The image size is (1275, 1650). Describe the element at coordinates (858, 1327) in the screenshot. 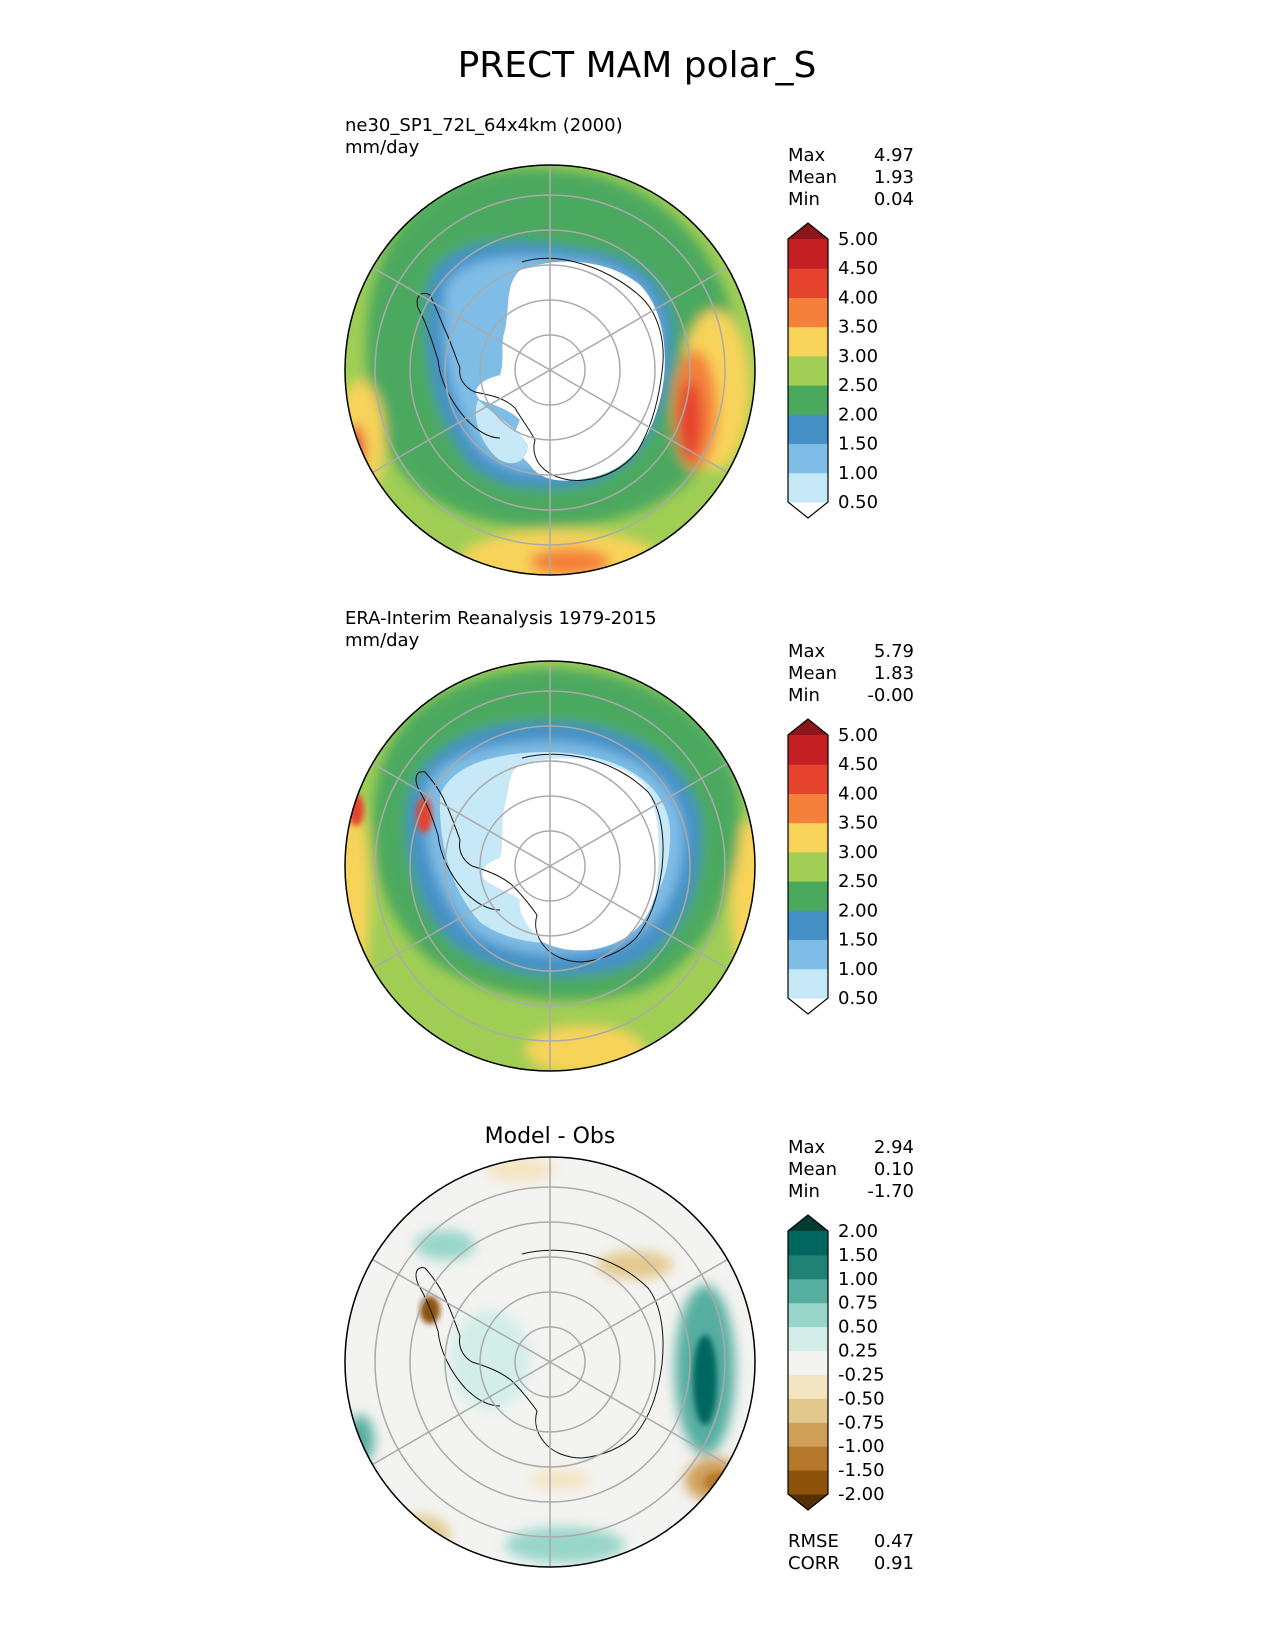

I see `colorbar-tick-label: 0.50` at that location.